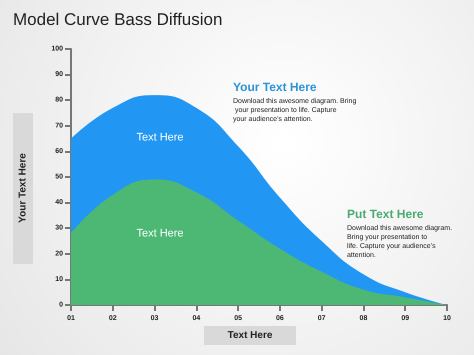 The width and height of the screenshot is (474, 355). What do you see at coordinates (250, 335) in the screenshot?
I see `text: Text Here` at bounding box center [250, 335].